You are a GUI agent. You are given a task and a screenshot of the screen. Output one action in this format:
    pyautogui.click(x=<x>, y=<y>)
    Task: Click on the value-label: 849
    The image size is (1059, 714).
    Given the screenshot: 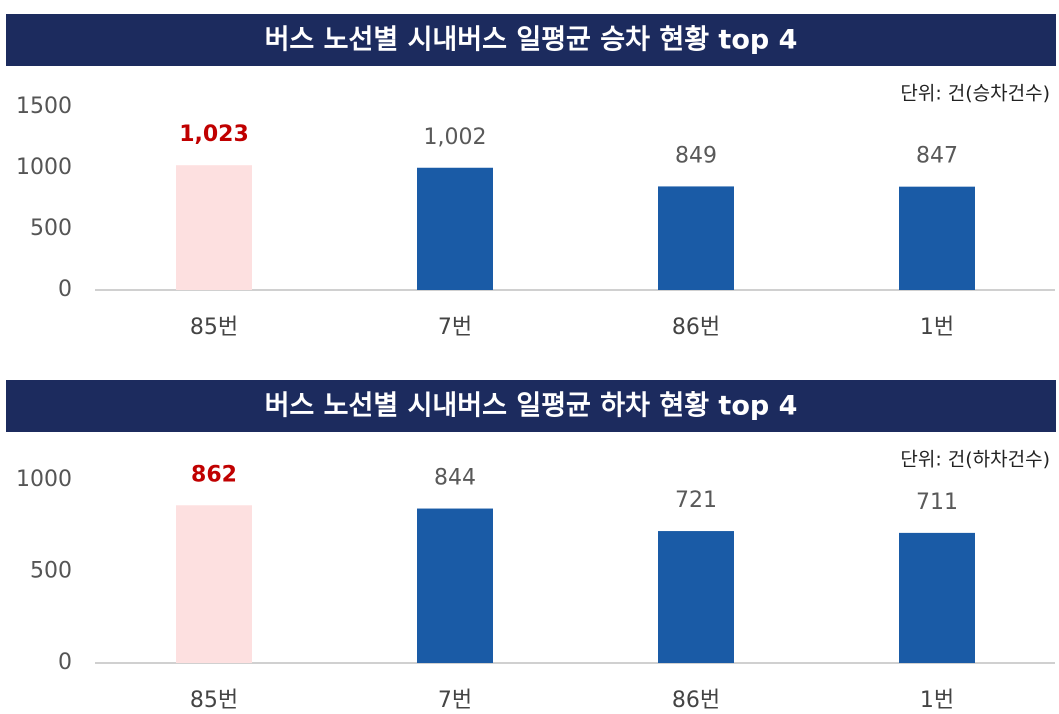 What is the action you would take?
    pyautogui.click(x=696, y=155)
    